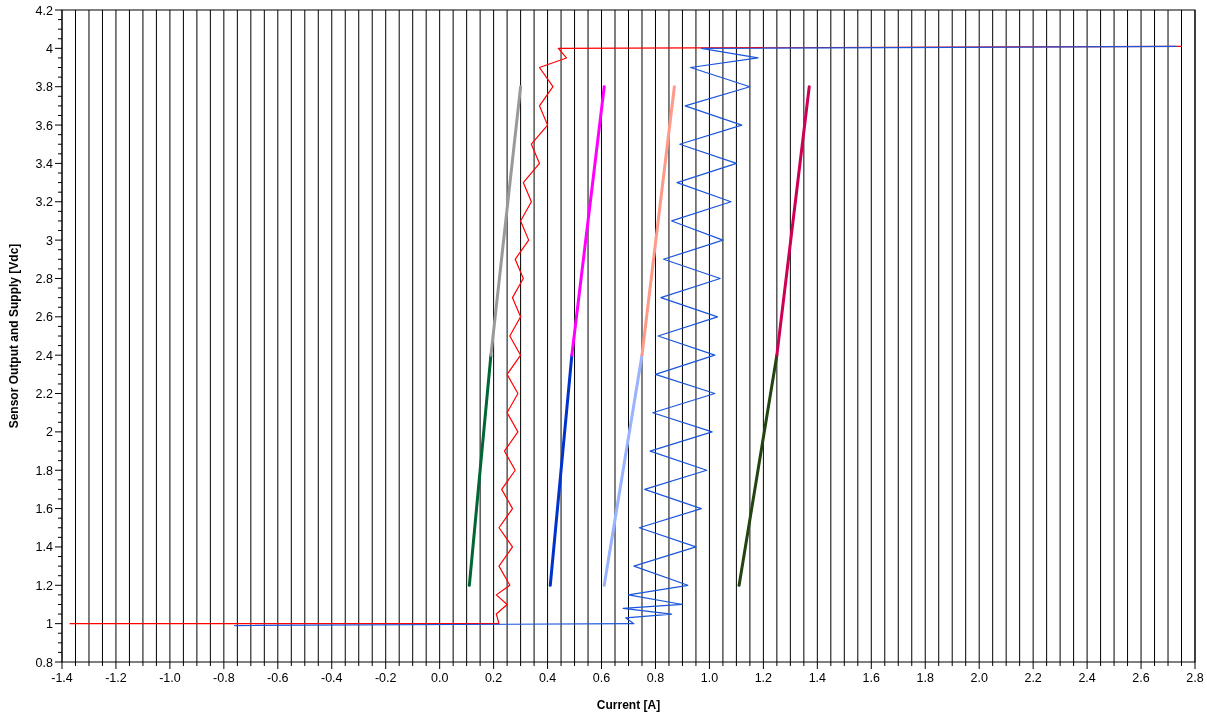 The height and width of the screenshot is (713, 1207). What do you see at coordinates (44, 202) in the screenshot?
I see `y-tick-label: 3.2` at bounding box center [44, 202].